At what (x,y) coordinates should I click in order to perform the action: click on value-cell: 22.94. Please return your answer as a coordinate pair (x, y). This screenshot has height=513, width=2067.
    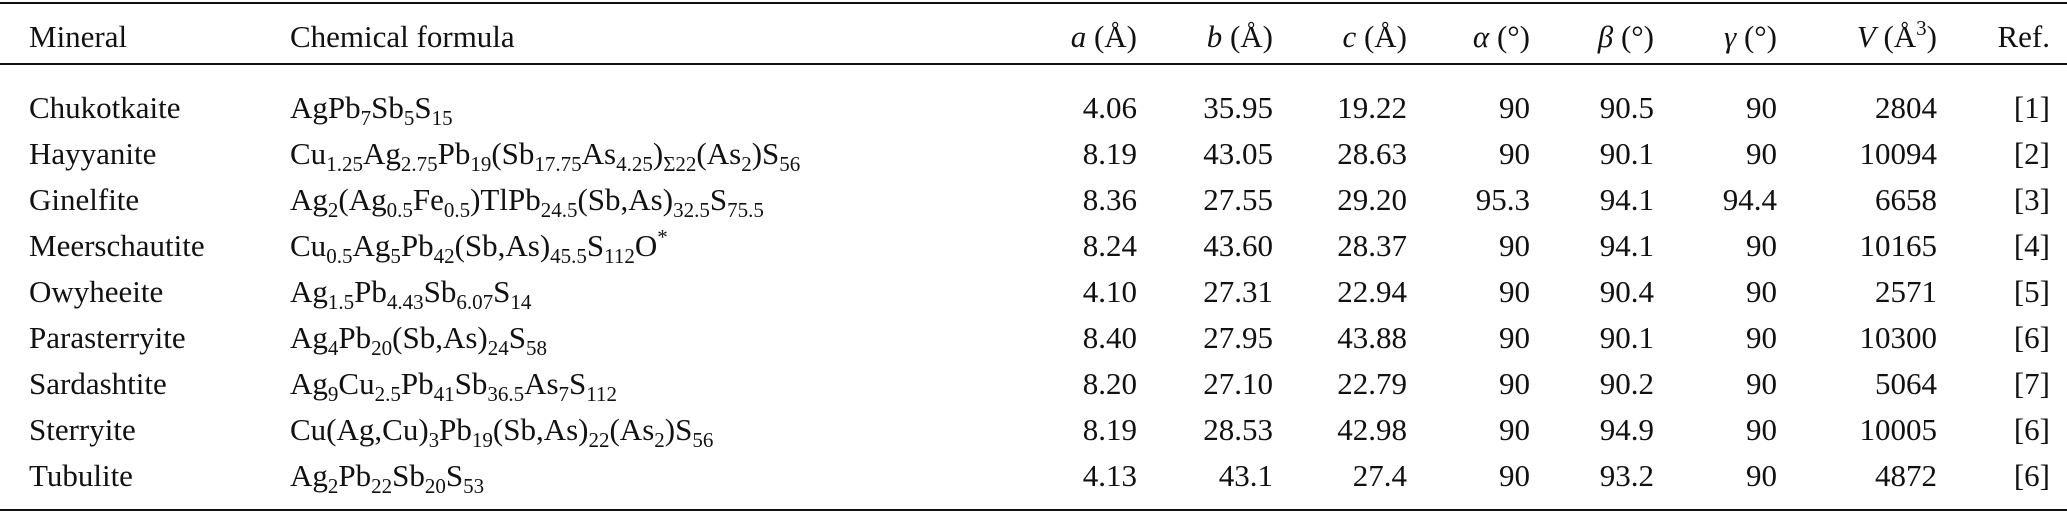
    Looking at the image, I should click on (1372, 291).